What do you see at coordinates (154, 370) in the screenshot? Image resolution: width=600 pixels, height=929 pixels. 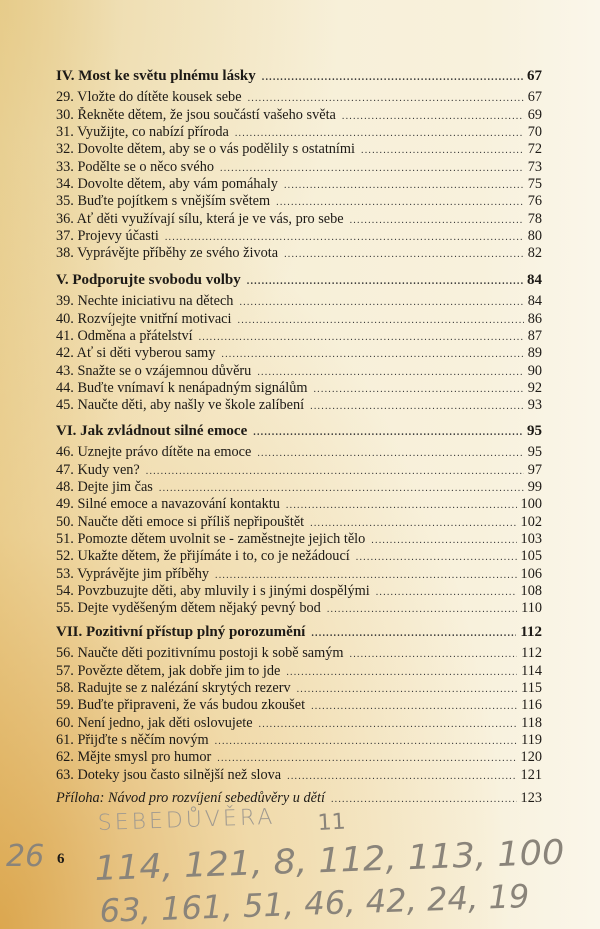 I see `entry-title: 43. Snažte se o vzájemnou důvěru` at bounding box center [154, 370].